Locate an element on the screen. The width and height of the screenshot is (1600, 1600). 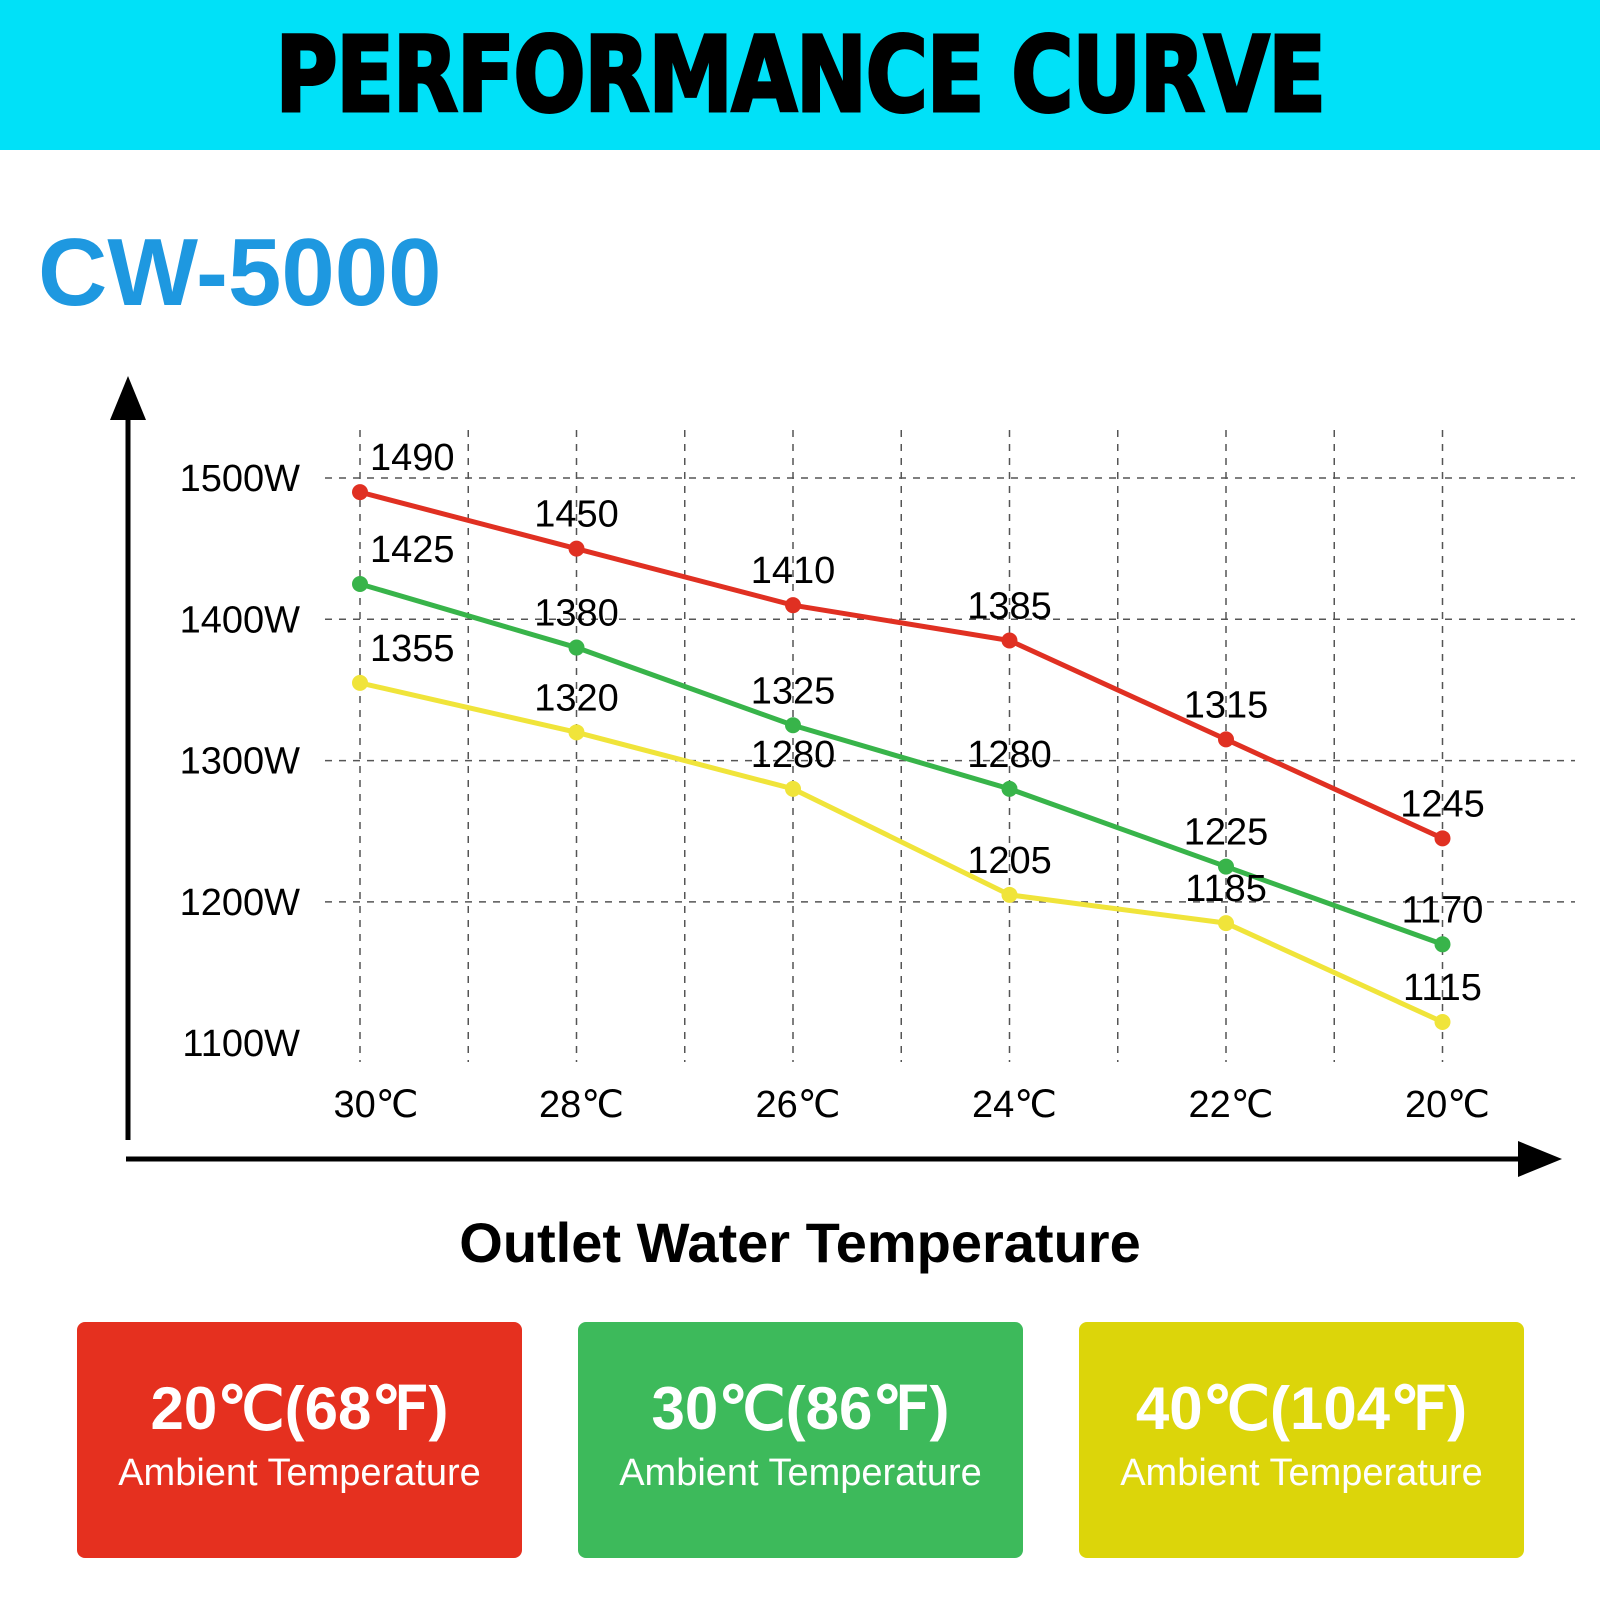
y-tick-label: 1300W is located at coordinates (240, 762).